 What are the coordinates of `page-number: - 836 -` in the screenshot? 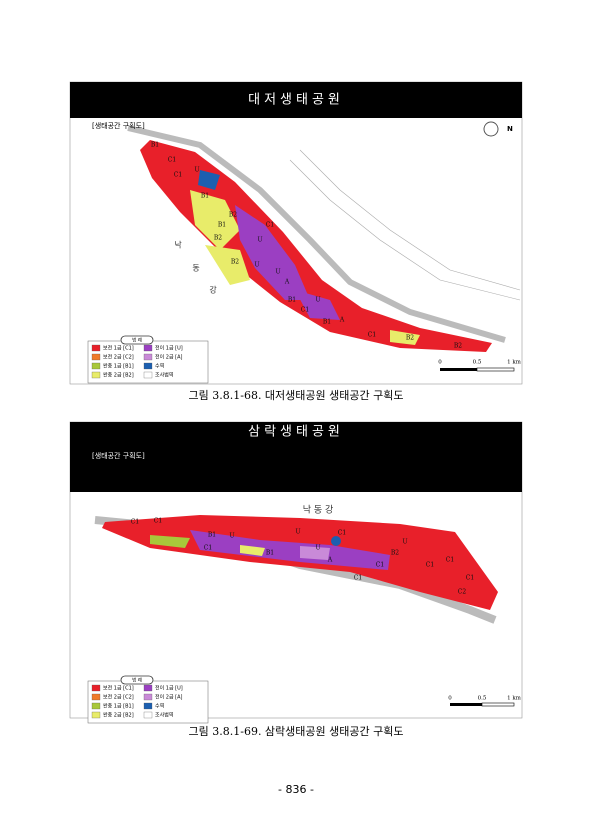 It's located at (296, 789).